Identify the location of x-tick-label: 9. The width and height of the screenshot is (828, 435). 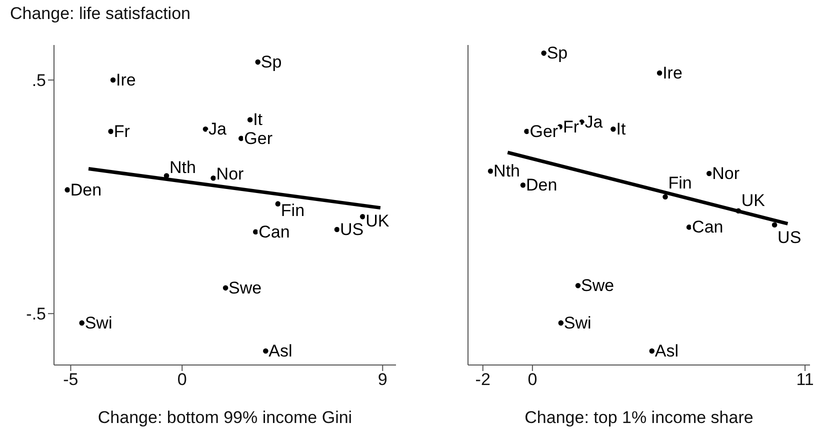
(383, 380).